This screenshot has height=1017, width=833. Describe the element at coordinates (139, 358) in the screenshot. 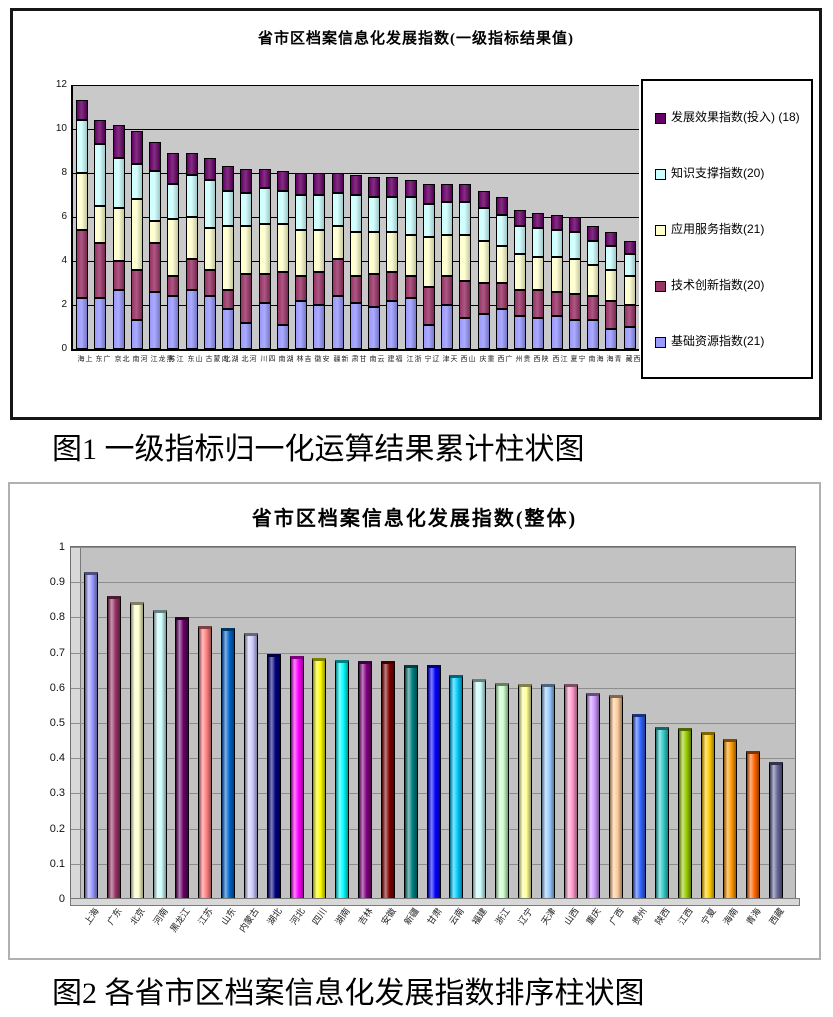

I see `x-axis-category-label: 河南` at that location.